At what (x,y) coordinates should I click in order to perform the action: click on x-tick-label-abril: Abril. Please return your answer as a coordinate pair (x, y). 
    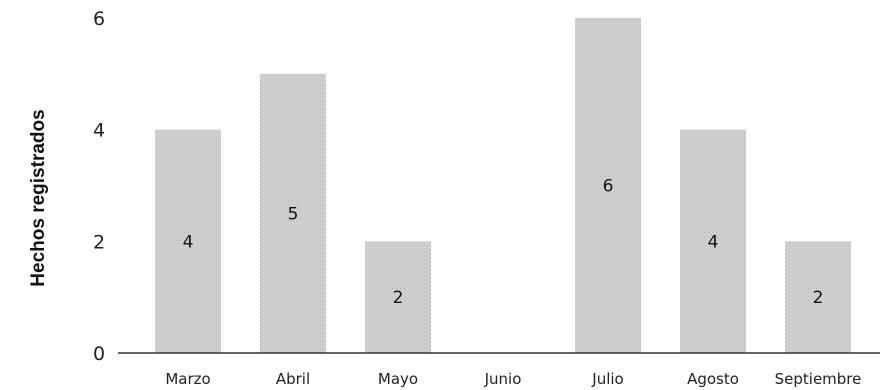
    Looking at the image, I should click on (293, 379).